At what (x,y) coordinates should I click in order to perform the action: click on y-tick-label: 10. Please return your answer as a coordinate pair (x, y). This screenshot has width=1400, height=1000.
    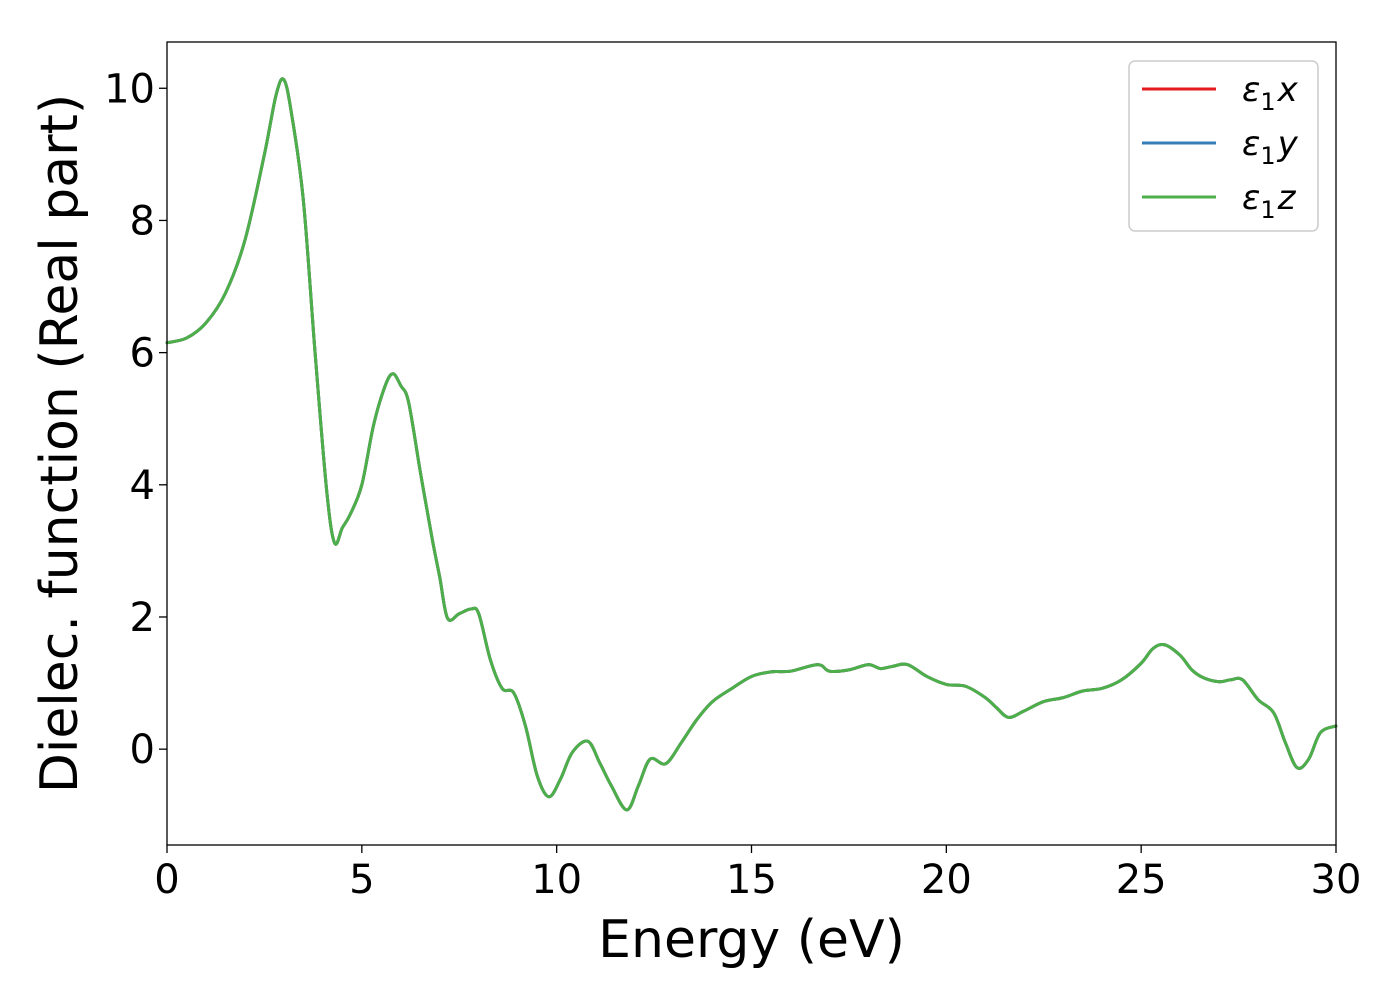
    Looking at the image, I should click on (129, 89).